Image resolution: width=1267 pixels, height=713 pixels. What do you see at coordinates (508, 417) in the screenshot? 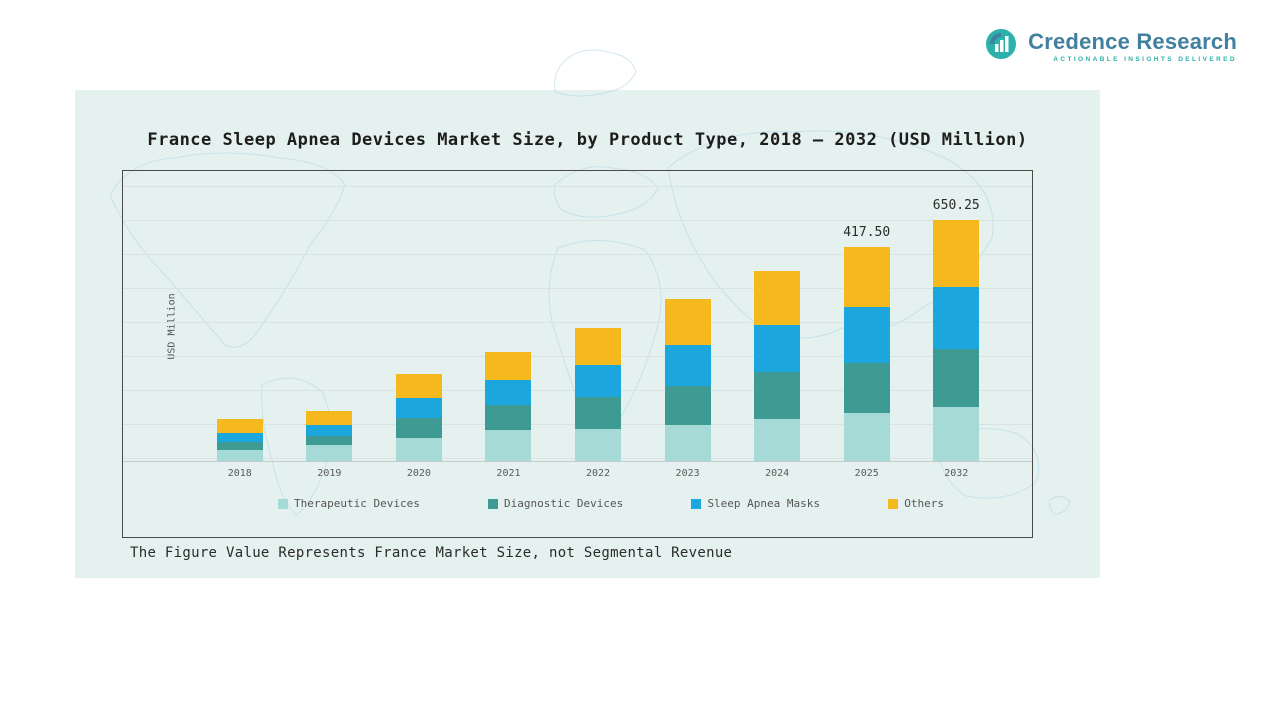
I see `segment-diagnostic-devices-2021` at bounding box center [508, 417].